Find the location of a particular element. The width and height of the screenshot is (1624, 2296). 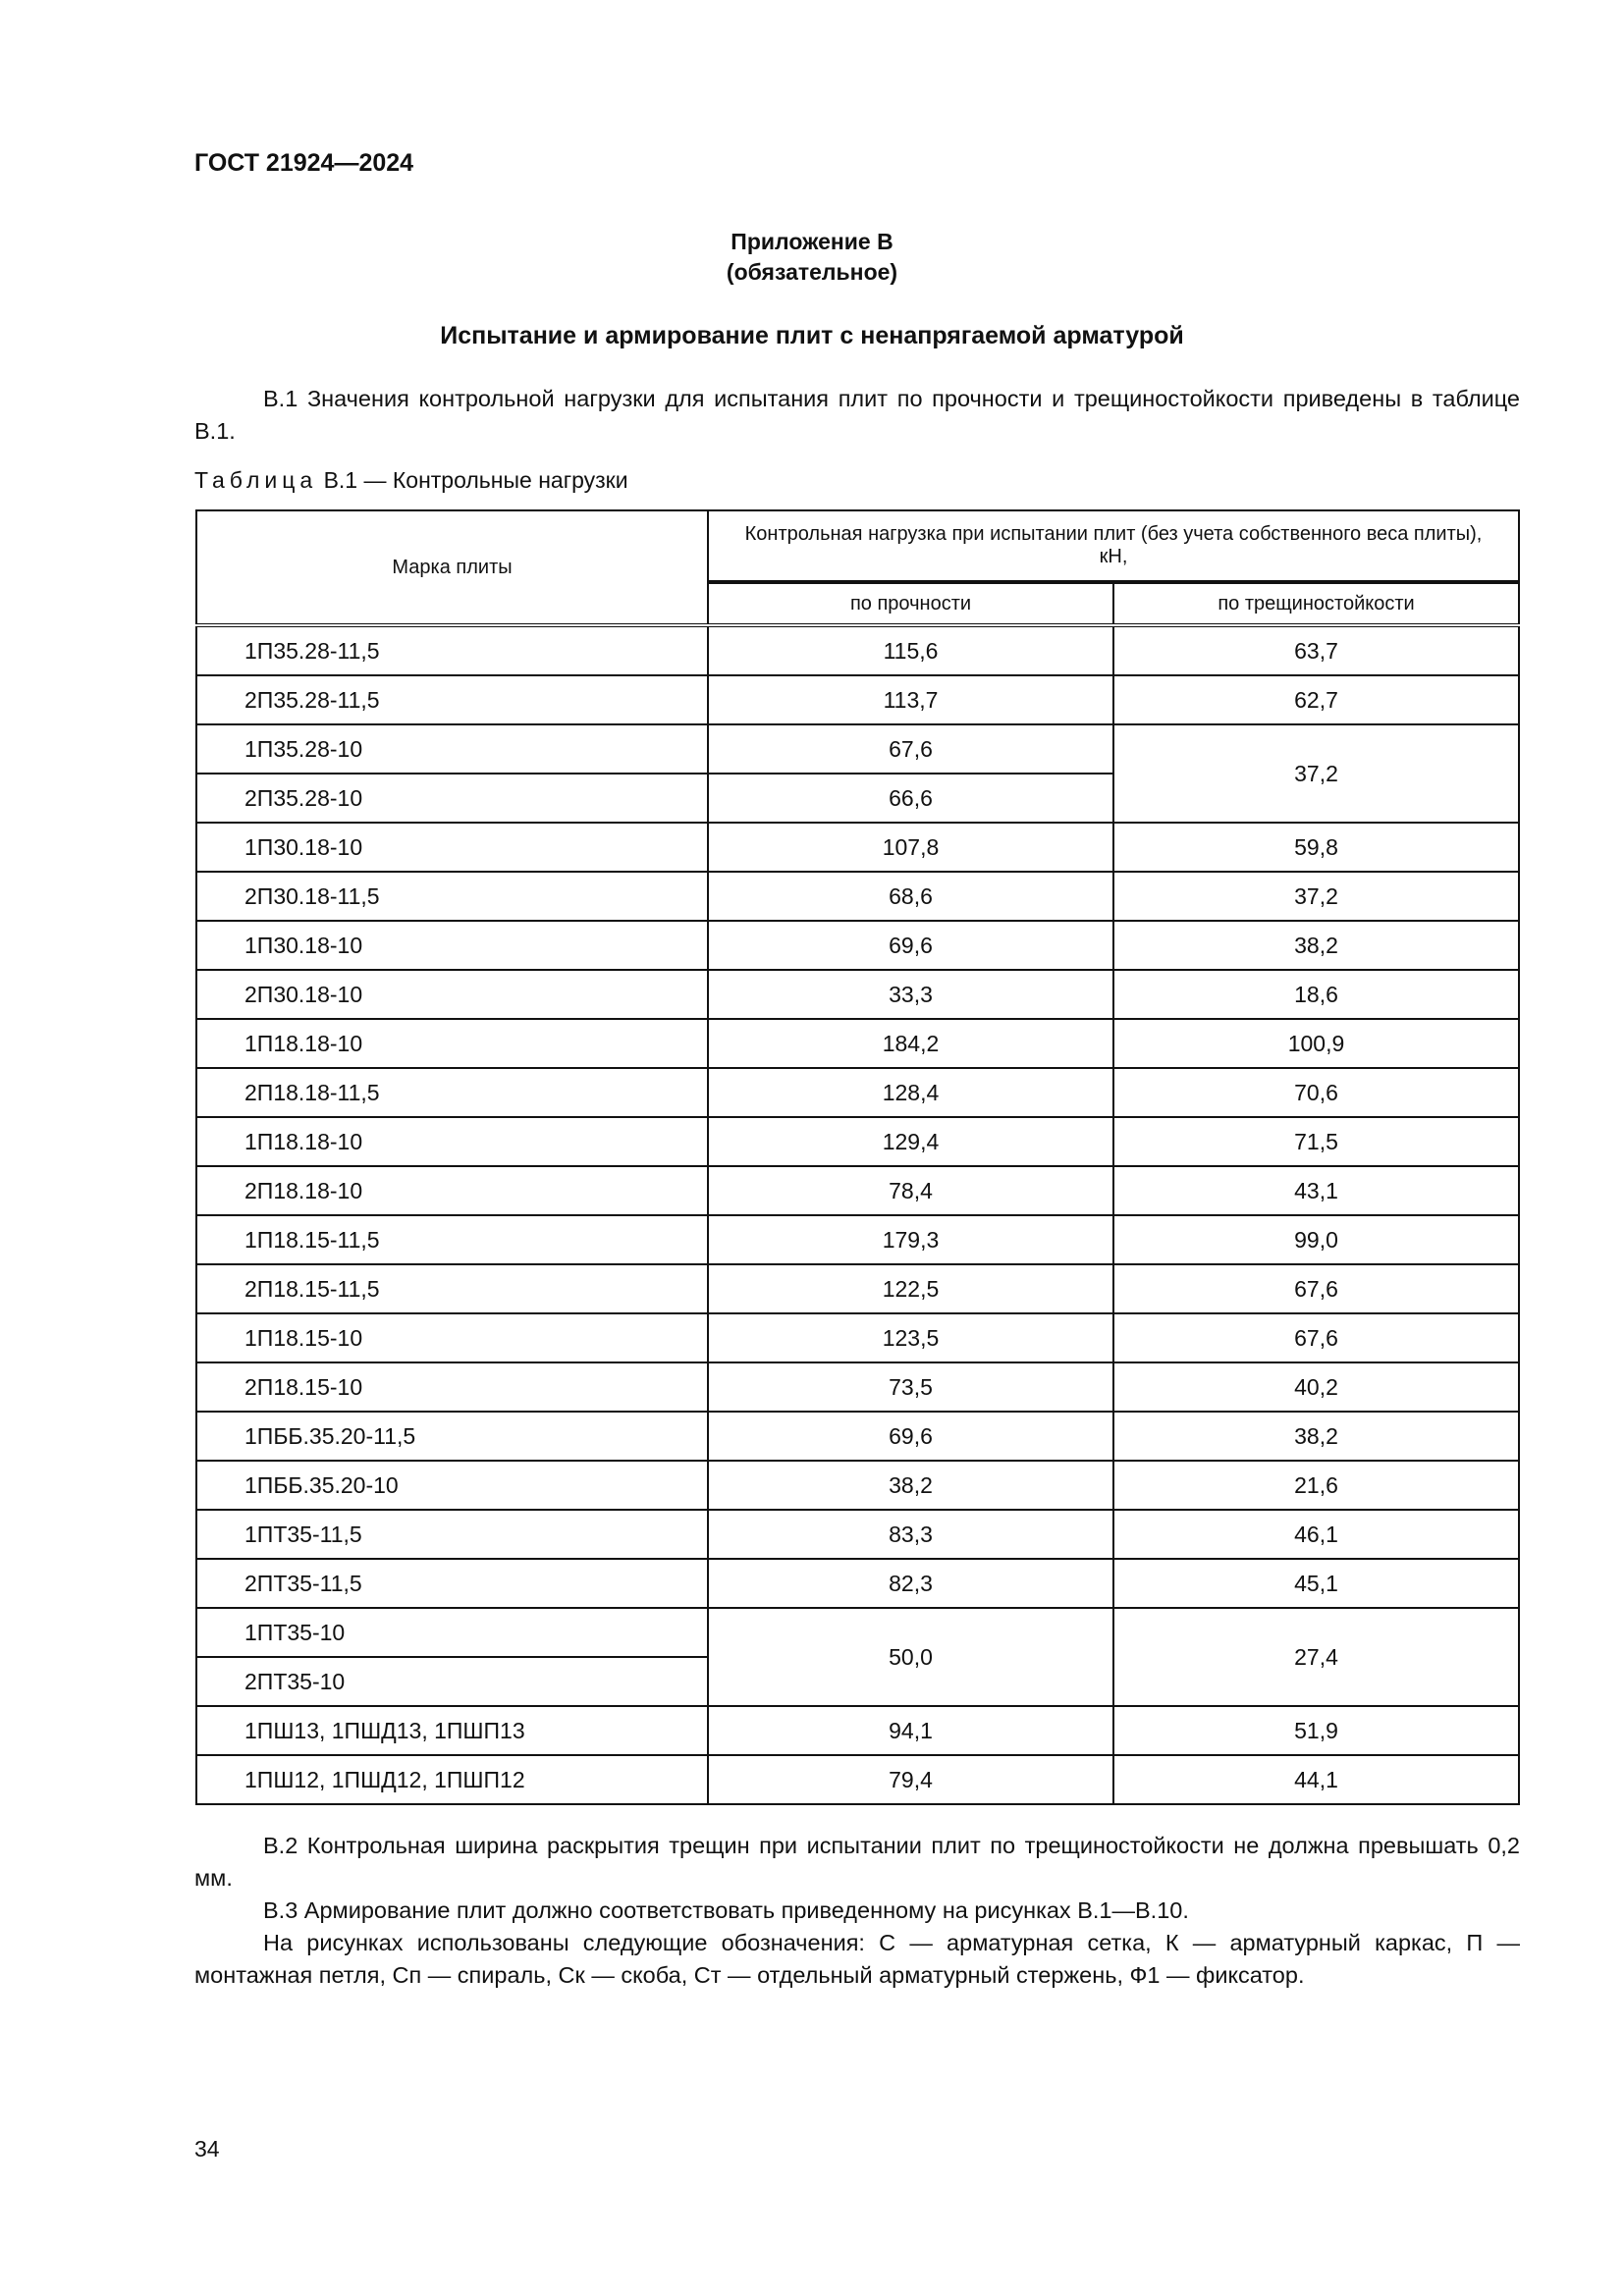

table-row: 2П30.18-10 33,3 18,6 is located at coordinates (857, 995).